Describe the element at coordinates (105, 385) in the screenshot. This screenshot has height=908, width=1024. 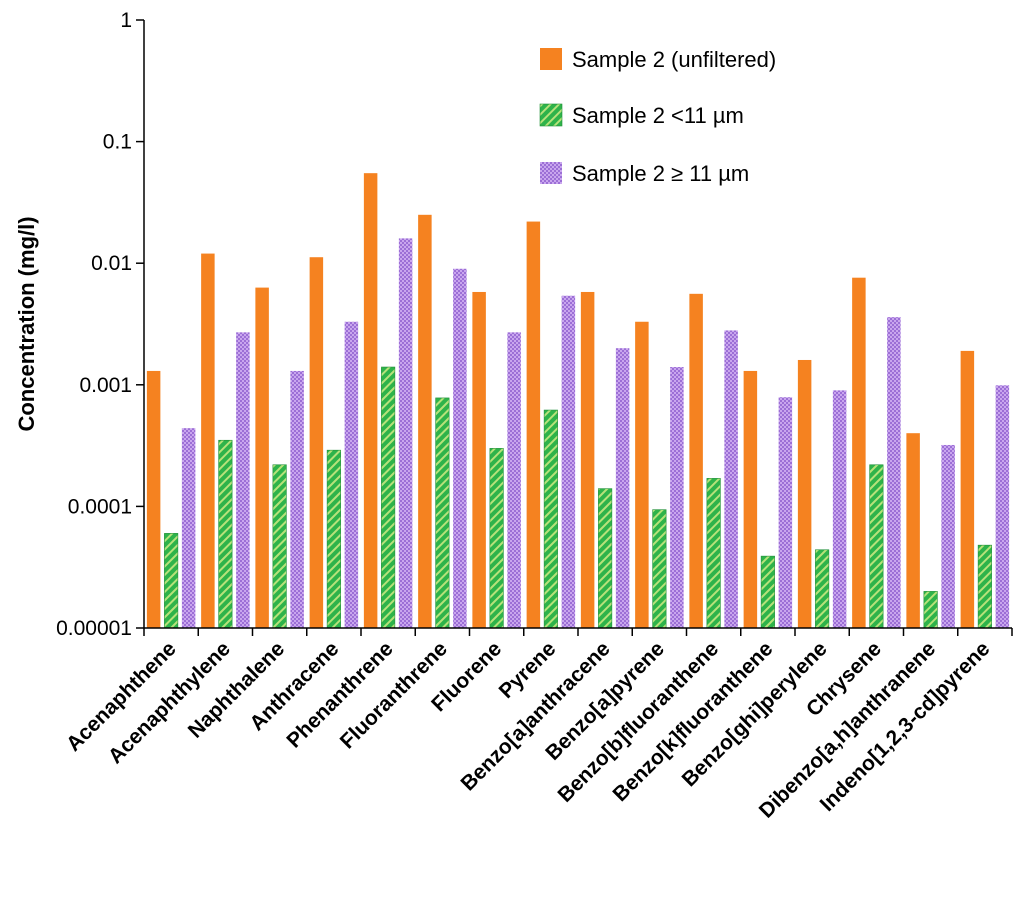
I see `y-tick-label: 0.001` at that location.